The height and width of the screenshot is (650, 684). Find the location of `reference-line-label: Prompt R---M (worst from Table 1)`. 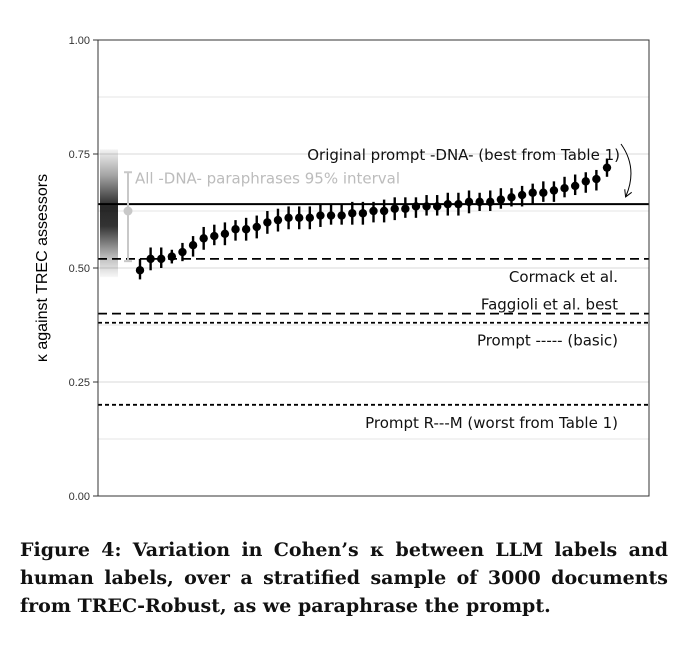

reference-line-label: Prompt R---M (worst from Table 1) is located at coordinates (491, 423).